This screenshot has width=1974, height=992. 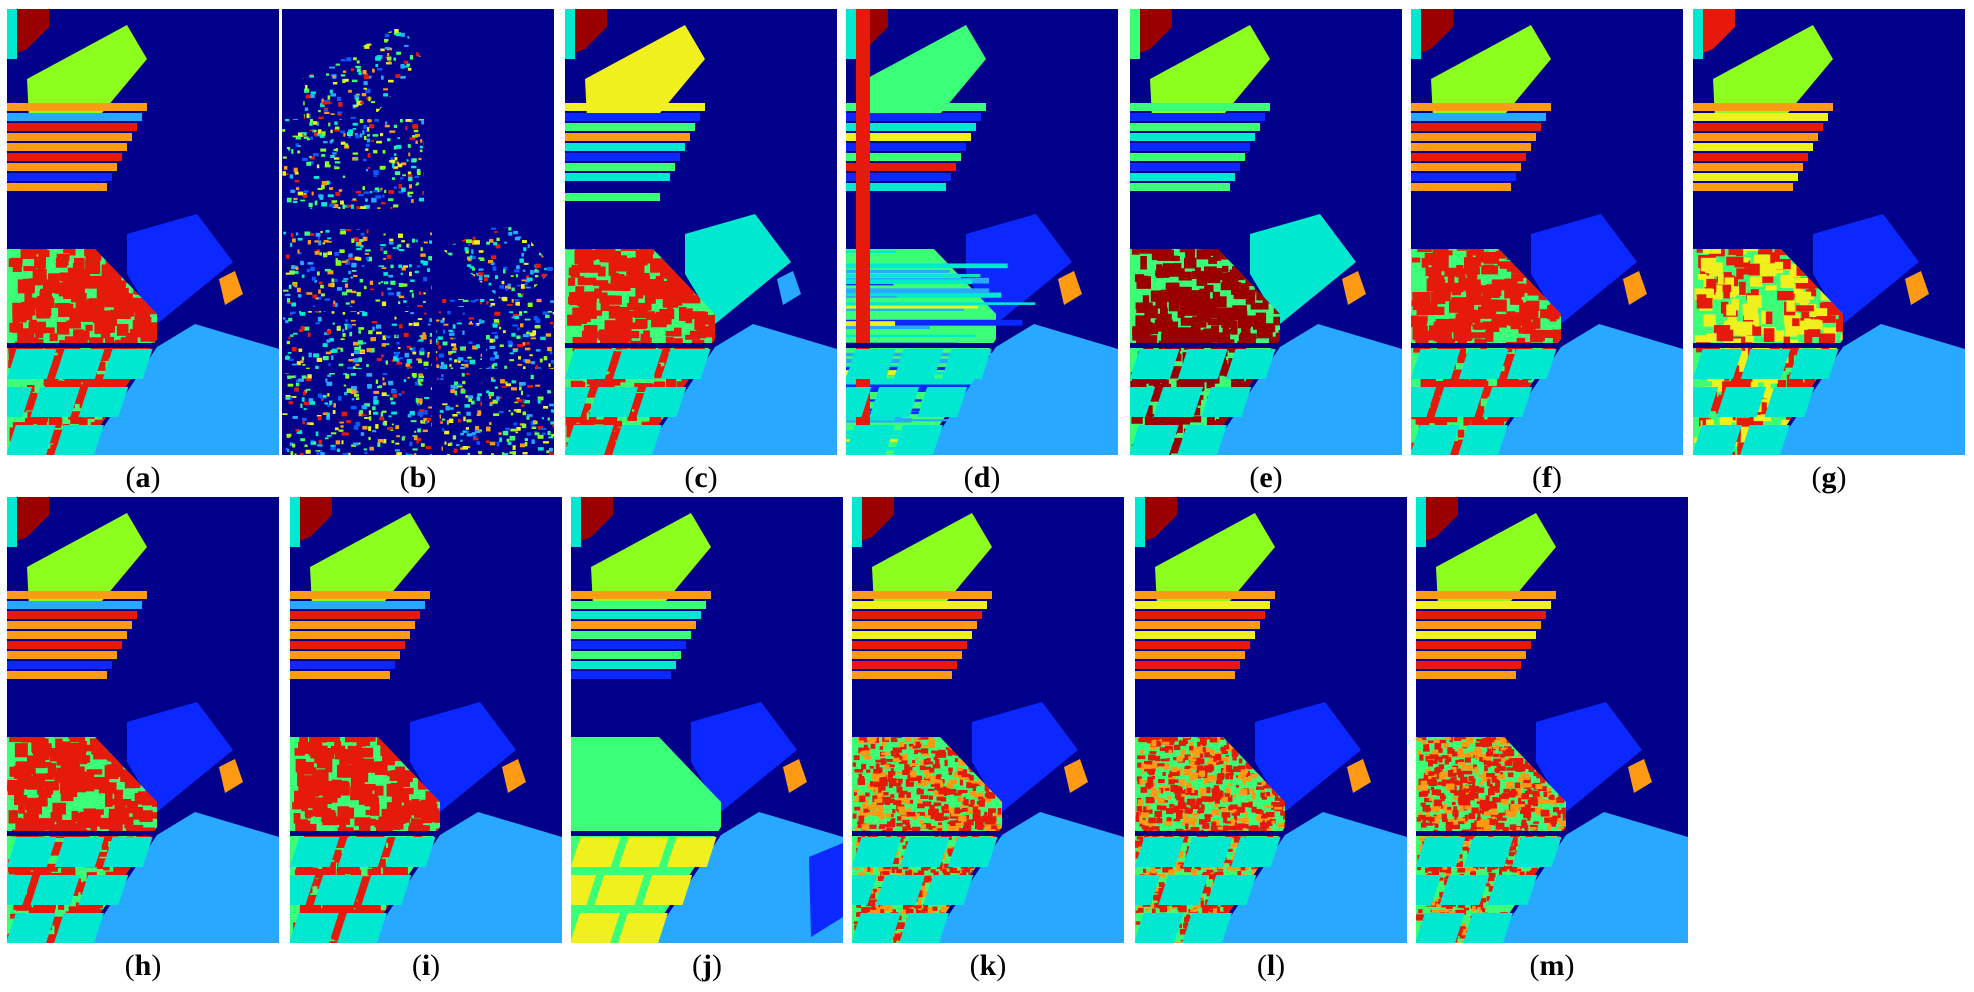 I want to click on caption-l: (l), so click(x=1271, y=965).